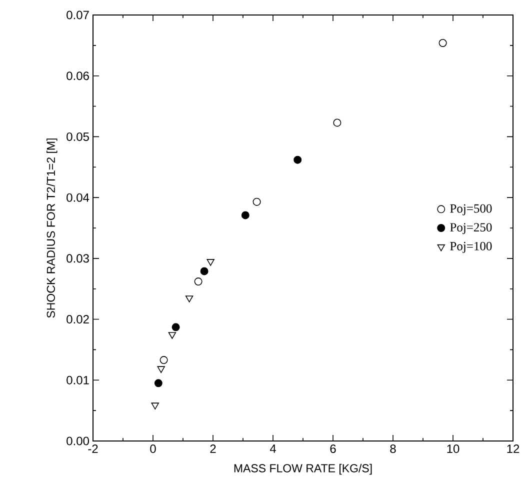 Image resolution: width=524 pixels, height=502 pixels. I want to click on x-tick-label: 10, so click(453, 449).